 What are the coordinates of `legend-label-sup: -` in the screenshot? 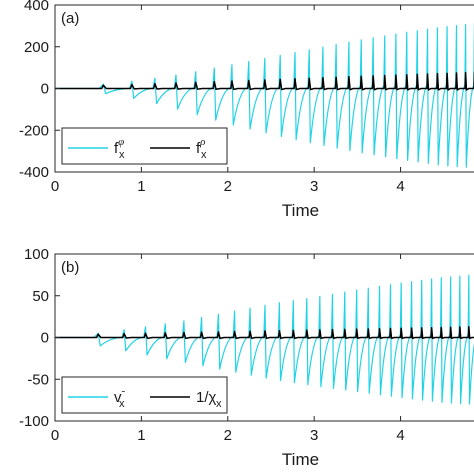 It's located at (124, 391).